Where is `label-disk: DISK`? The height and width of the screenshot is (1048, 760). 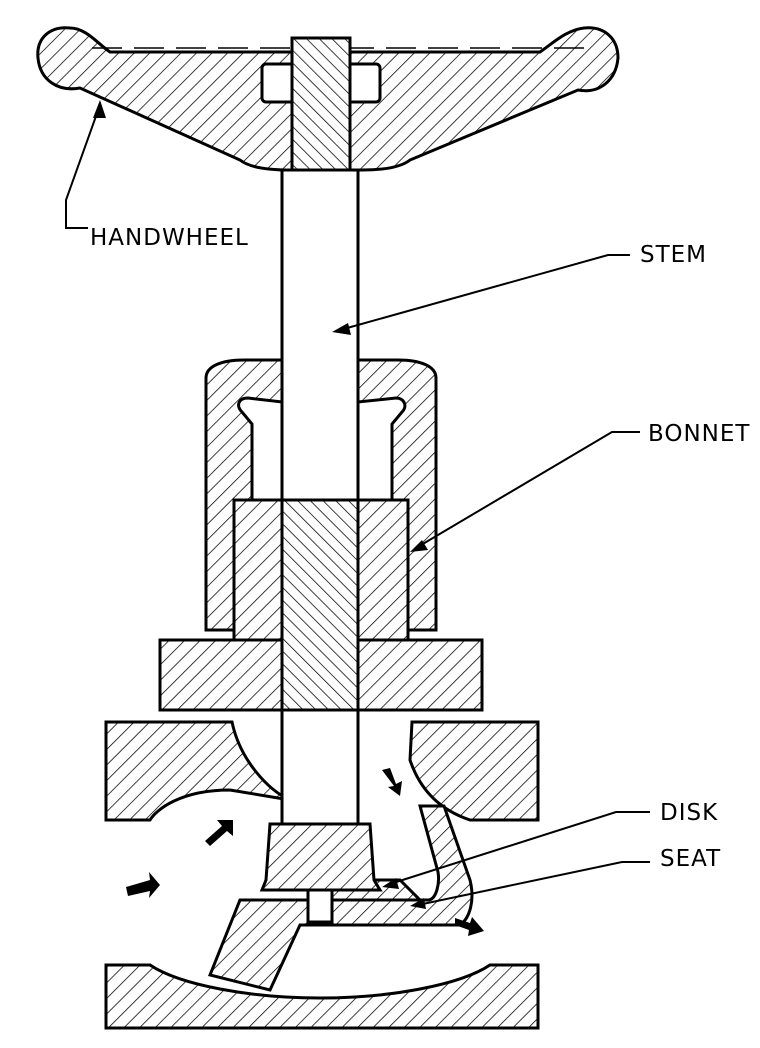 label-disk: DISK is located at coordinates (689, 813).